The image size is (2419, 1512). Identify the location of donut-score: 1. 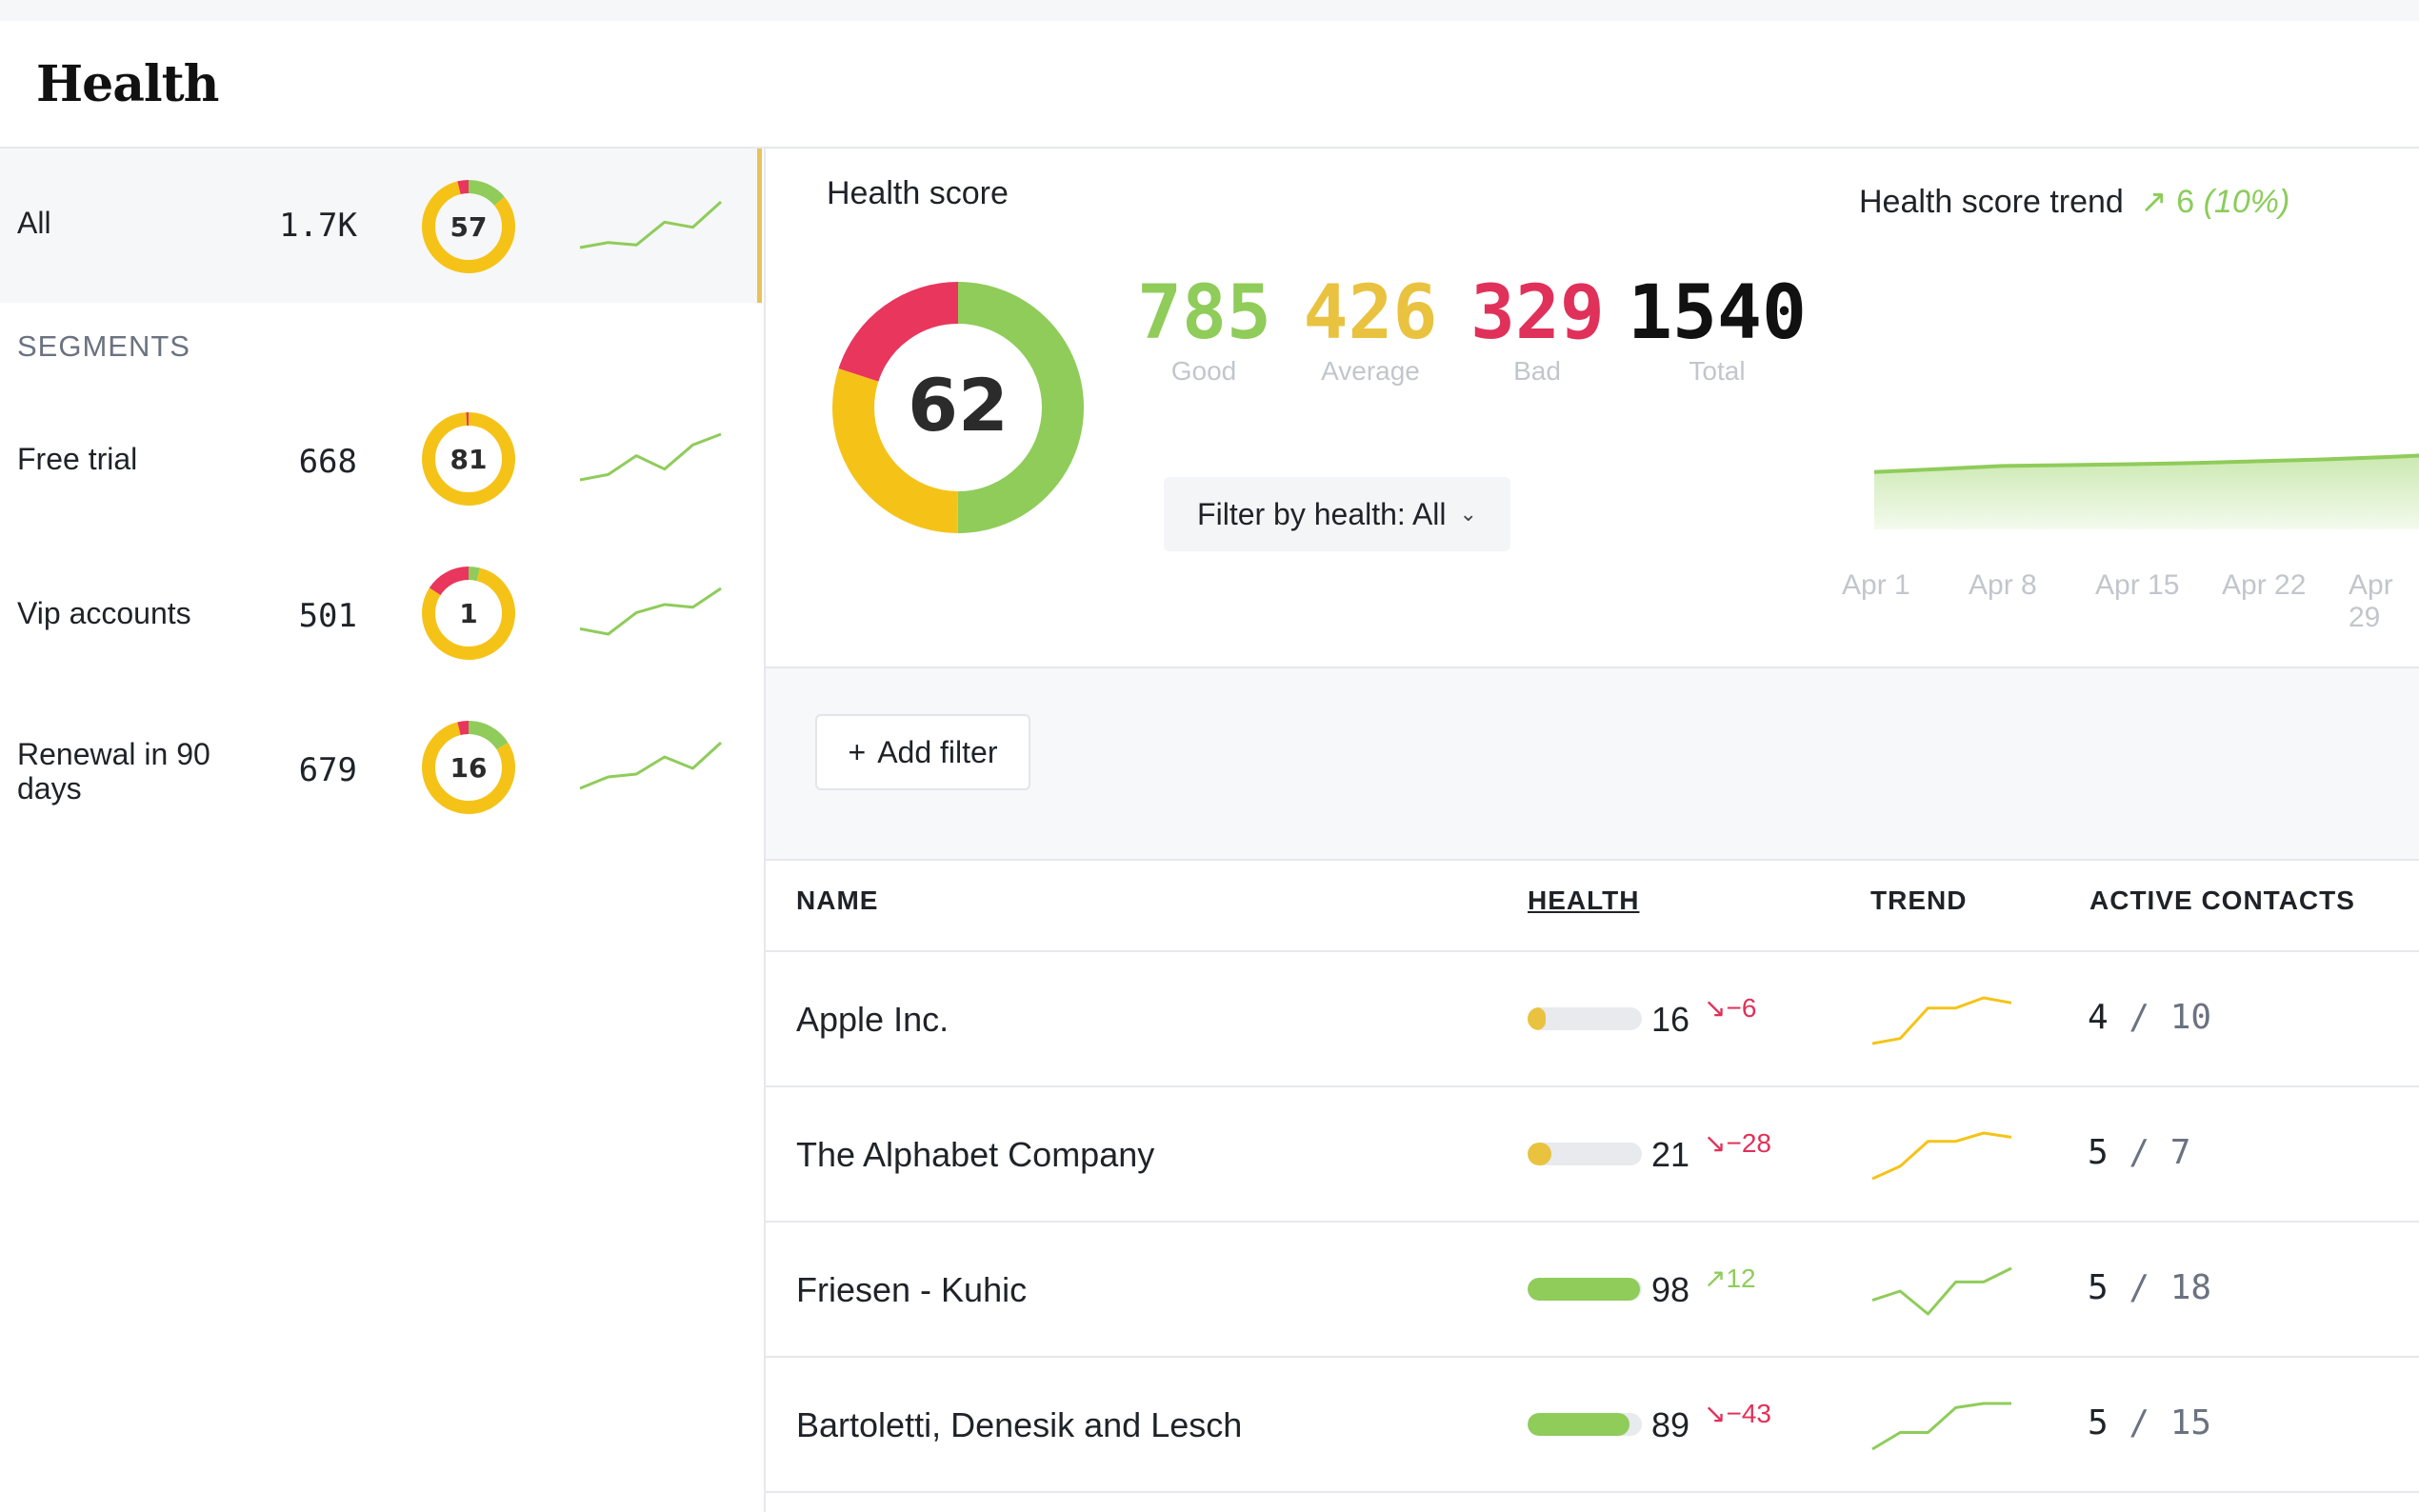
(468, 613).